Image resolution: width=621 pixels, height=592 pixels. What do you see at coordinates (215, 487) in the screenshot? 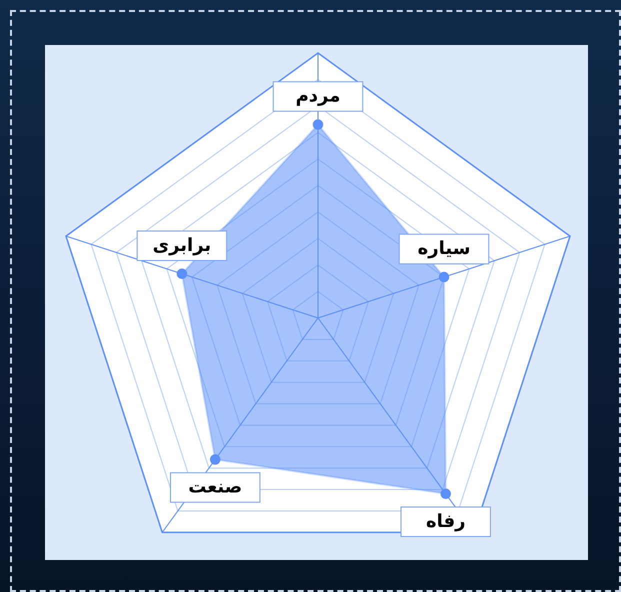
I see `spoke-label: صنعت` at bounding box center [215, 487].